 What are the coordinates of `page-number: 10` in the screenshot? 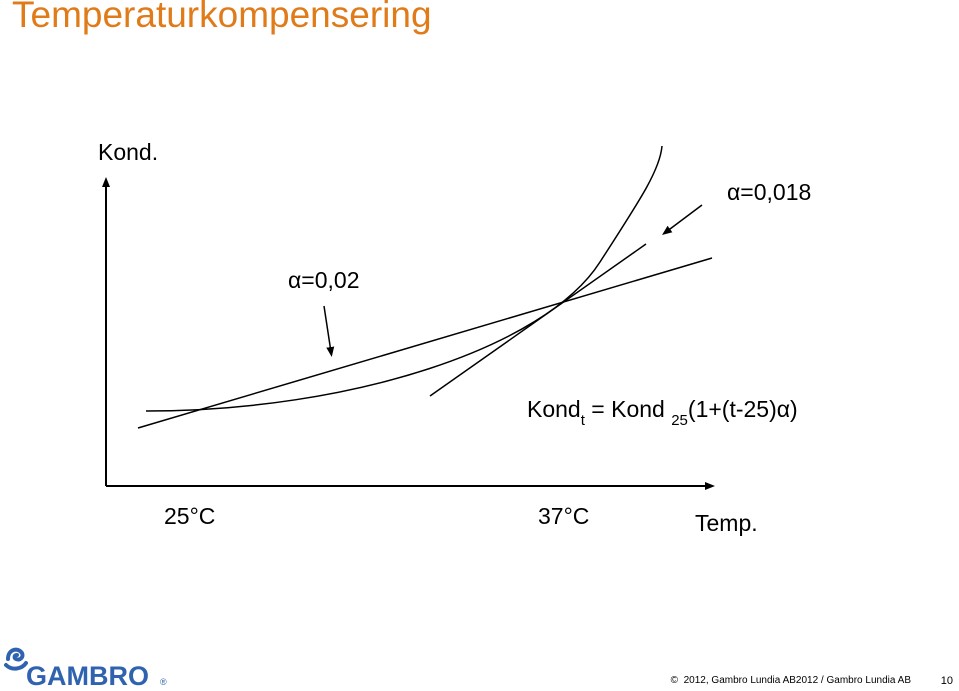 It's located at (946, 681).